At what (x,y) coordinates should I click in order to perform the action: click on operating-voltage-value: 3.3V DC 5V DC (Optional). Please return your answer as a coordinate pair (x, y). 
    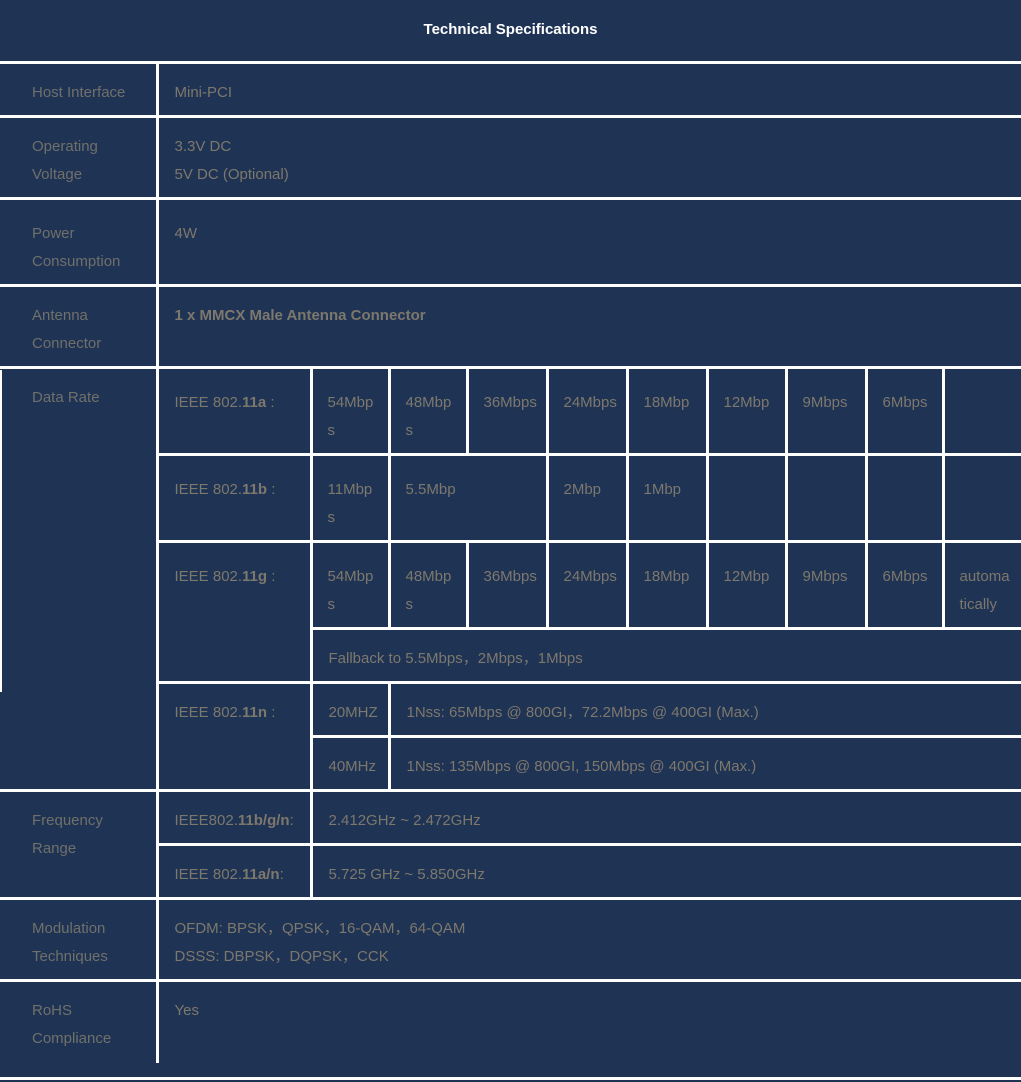
    Looking at the image, I should click on (588, 157).